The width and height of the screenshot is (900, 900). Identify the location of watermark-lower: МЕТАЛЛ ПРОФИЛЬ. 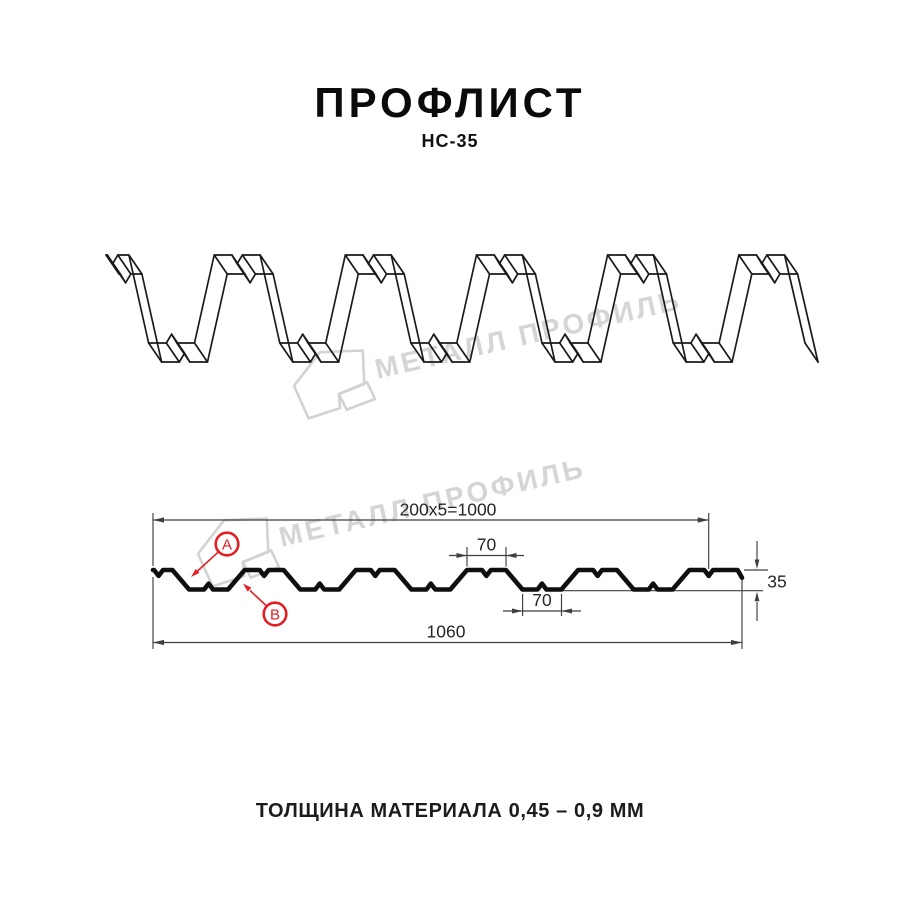
(392, 520).